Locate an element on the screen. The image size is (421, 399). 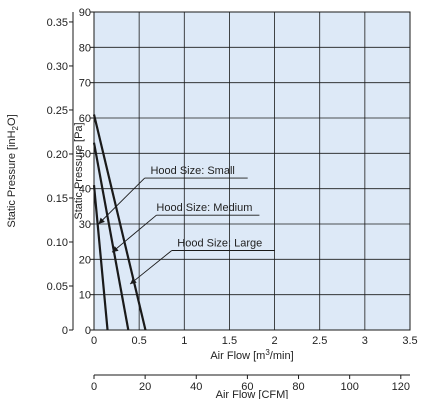
x-primary-axis-label: Air Flow [m3/min] is located at coordinates (251, 355).